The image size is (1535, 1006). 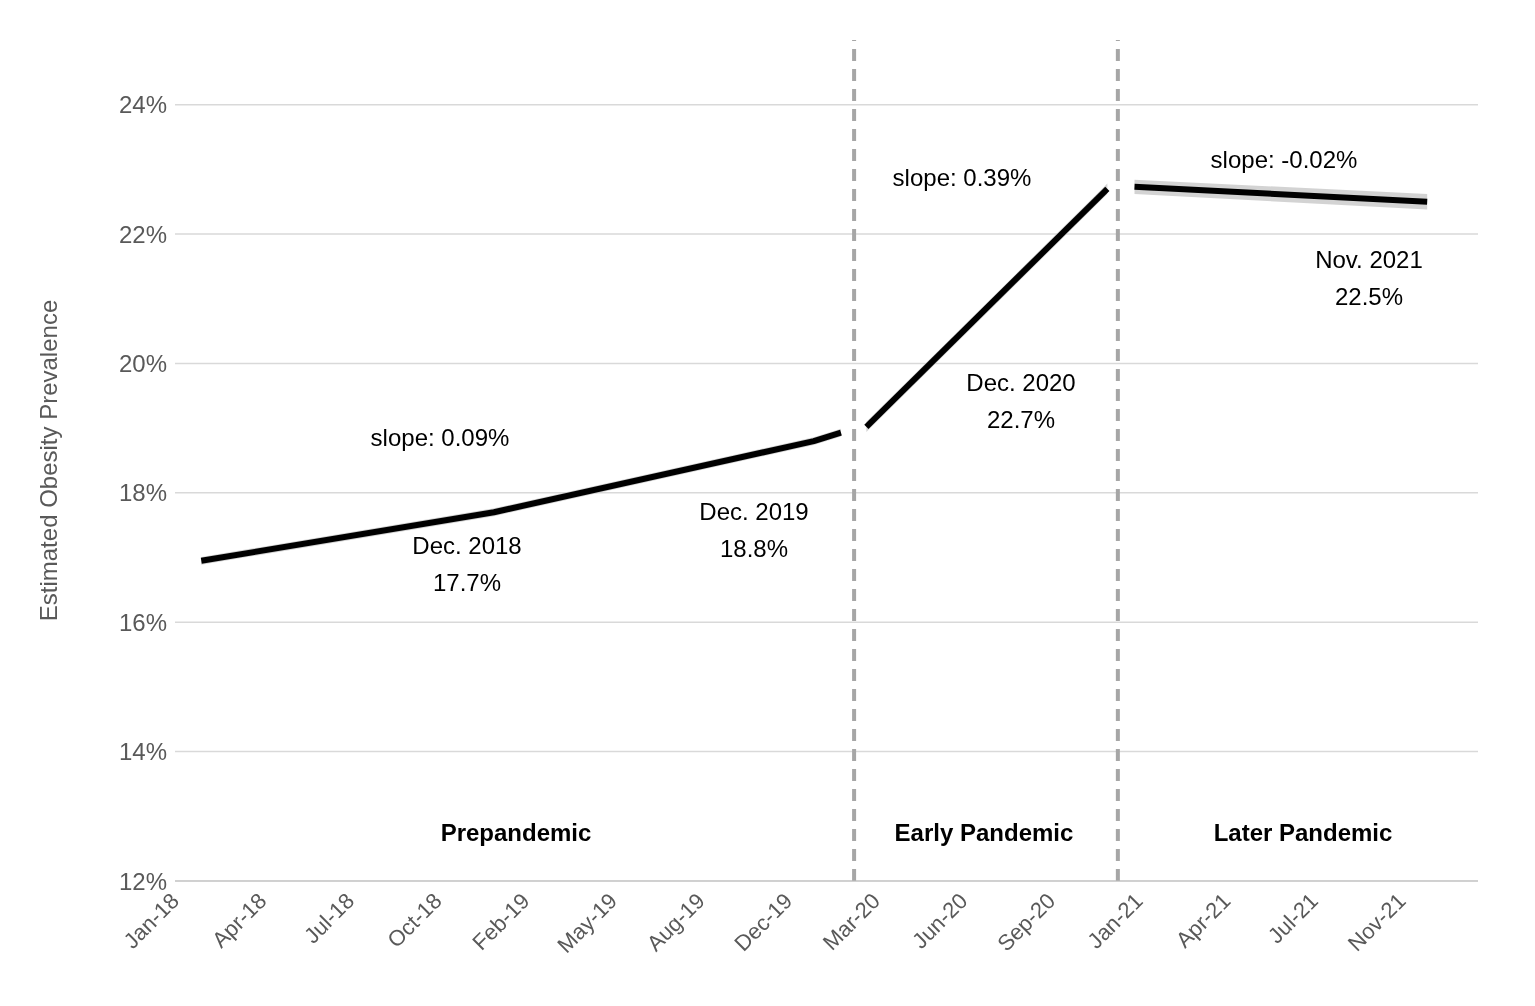 I want to click on annotation: Later Pandemic, so click(x=1303, y=832).